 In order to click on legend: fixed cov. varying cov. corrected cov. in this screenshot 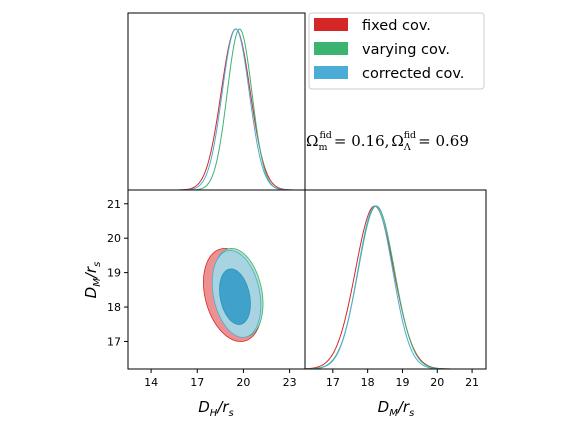, I will do `click(396, 51)`.